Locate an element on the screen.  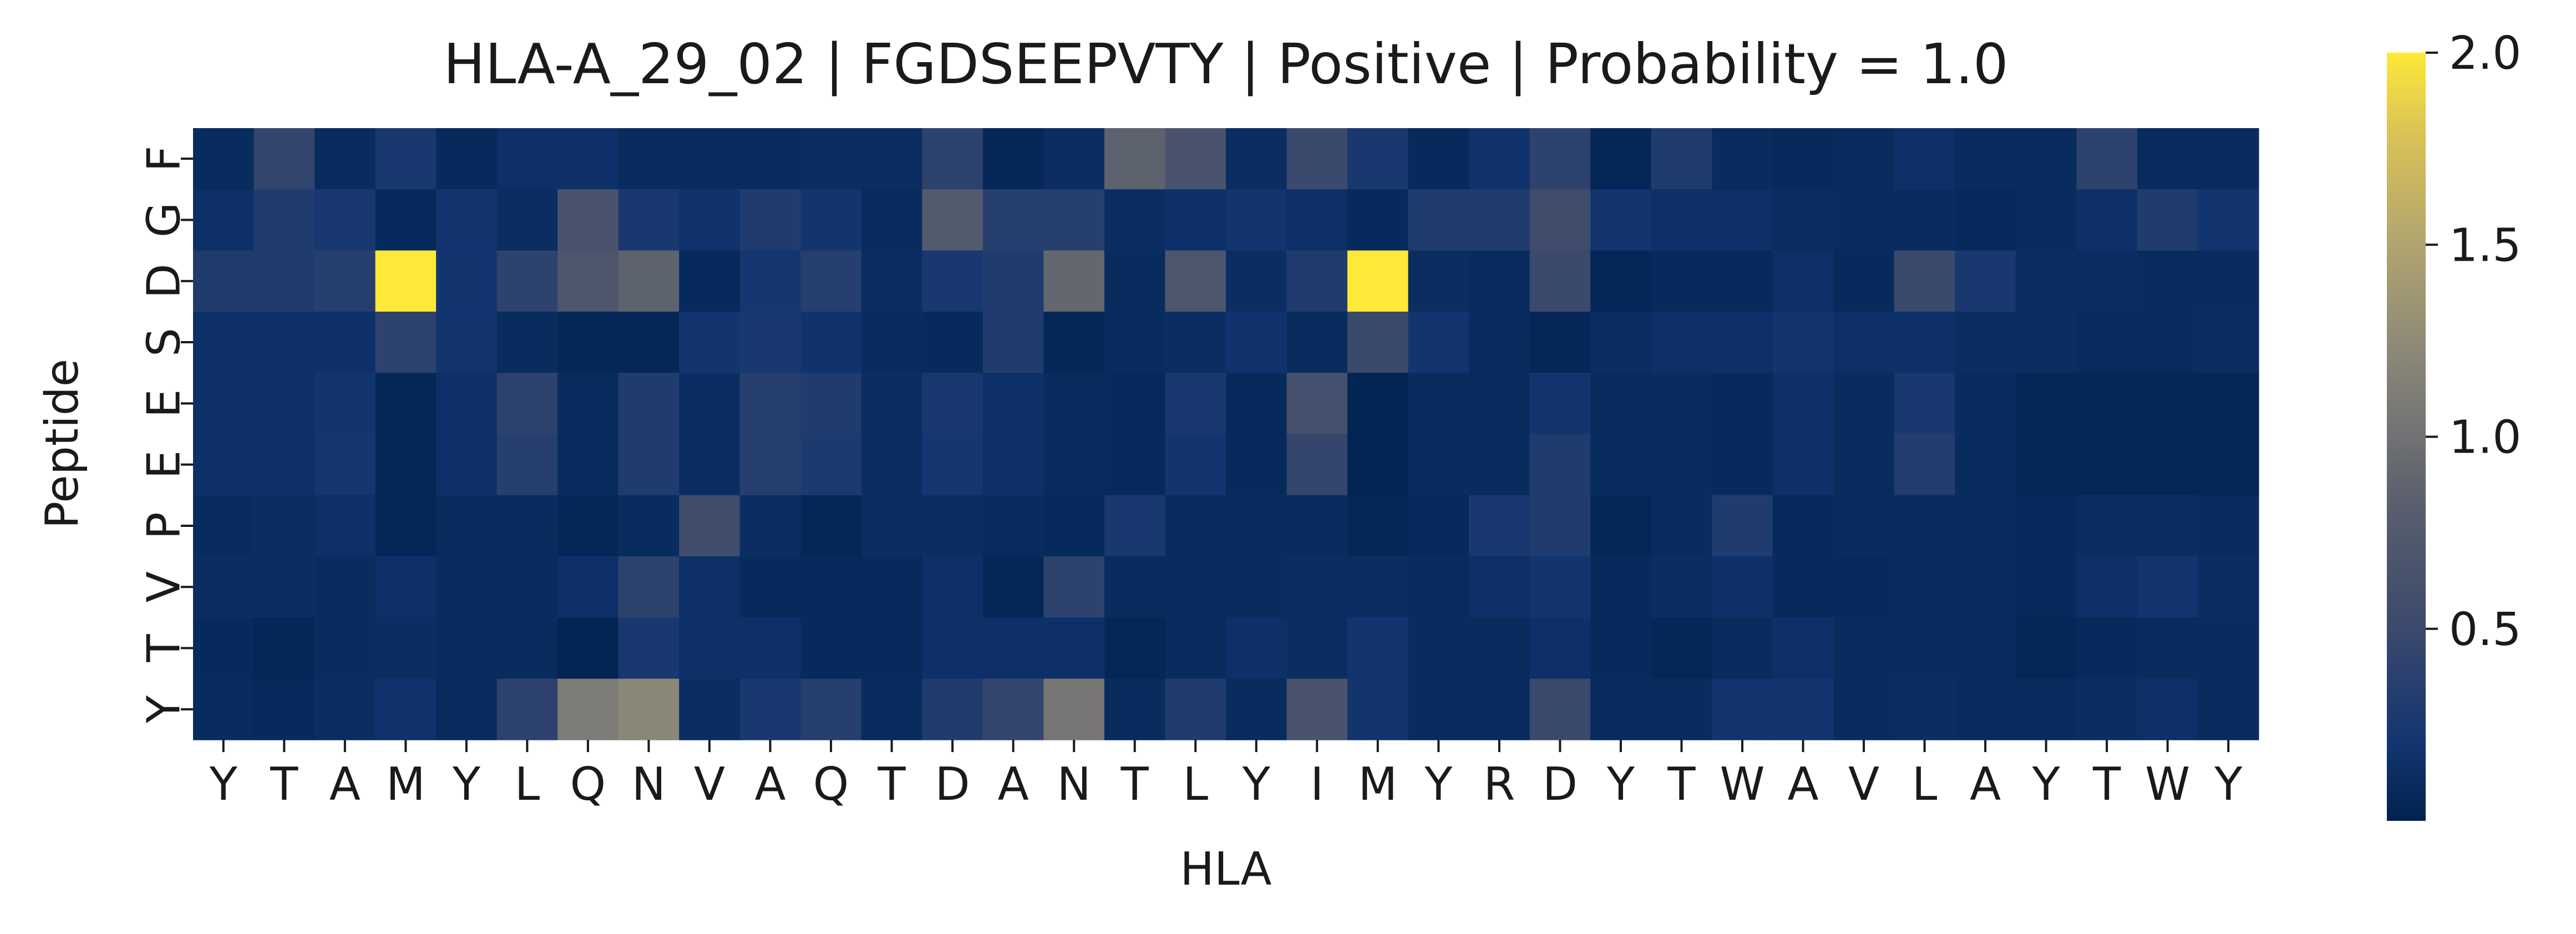
colorbar-tick-label: 1.5 is located at coordinates (2485, 245).